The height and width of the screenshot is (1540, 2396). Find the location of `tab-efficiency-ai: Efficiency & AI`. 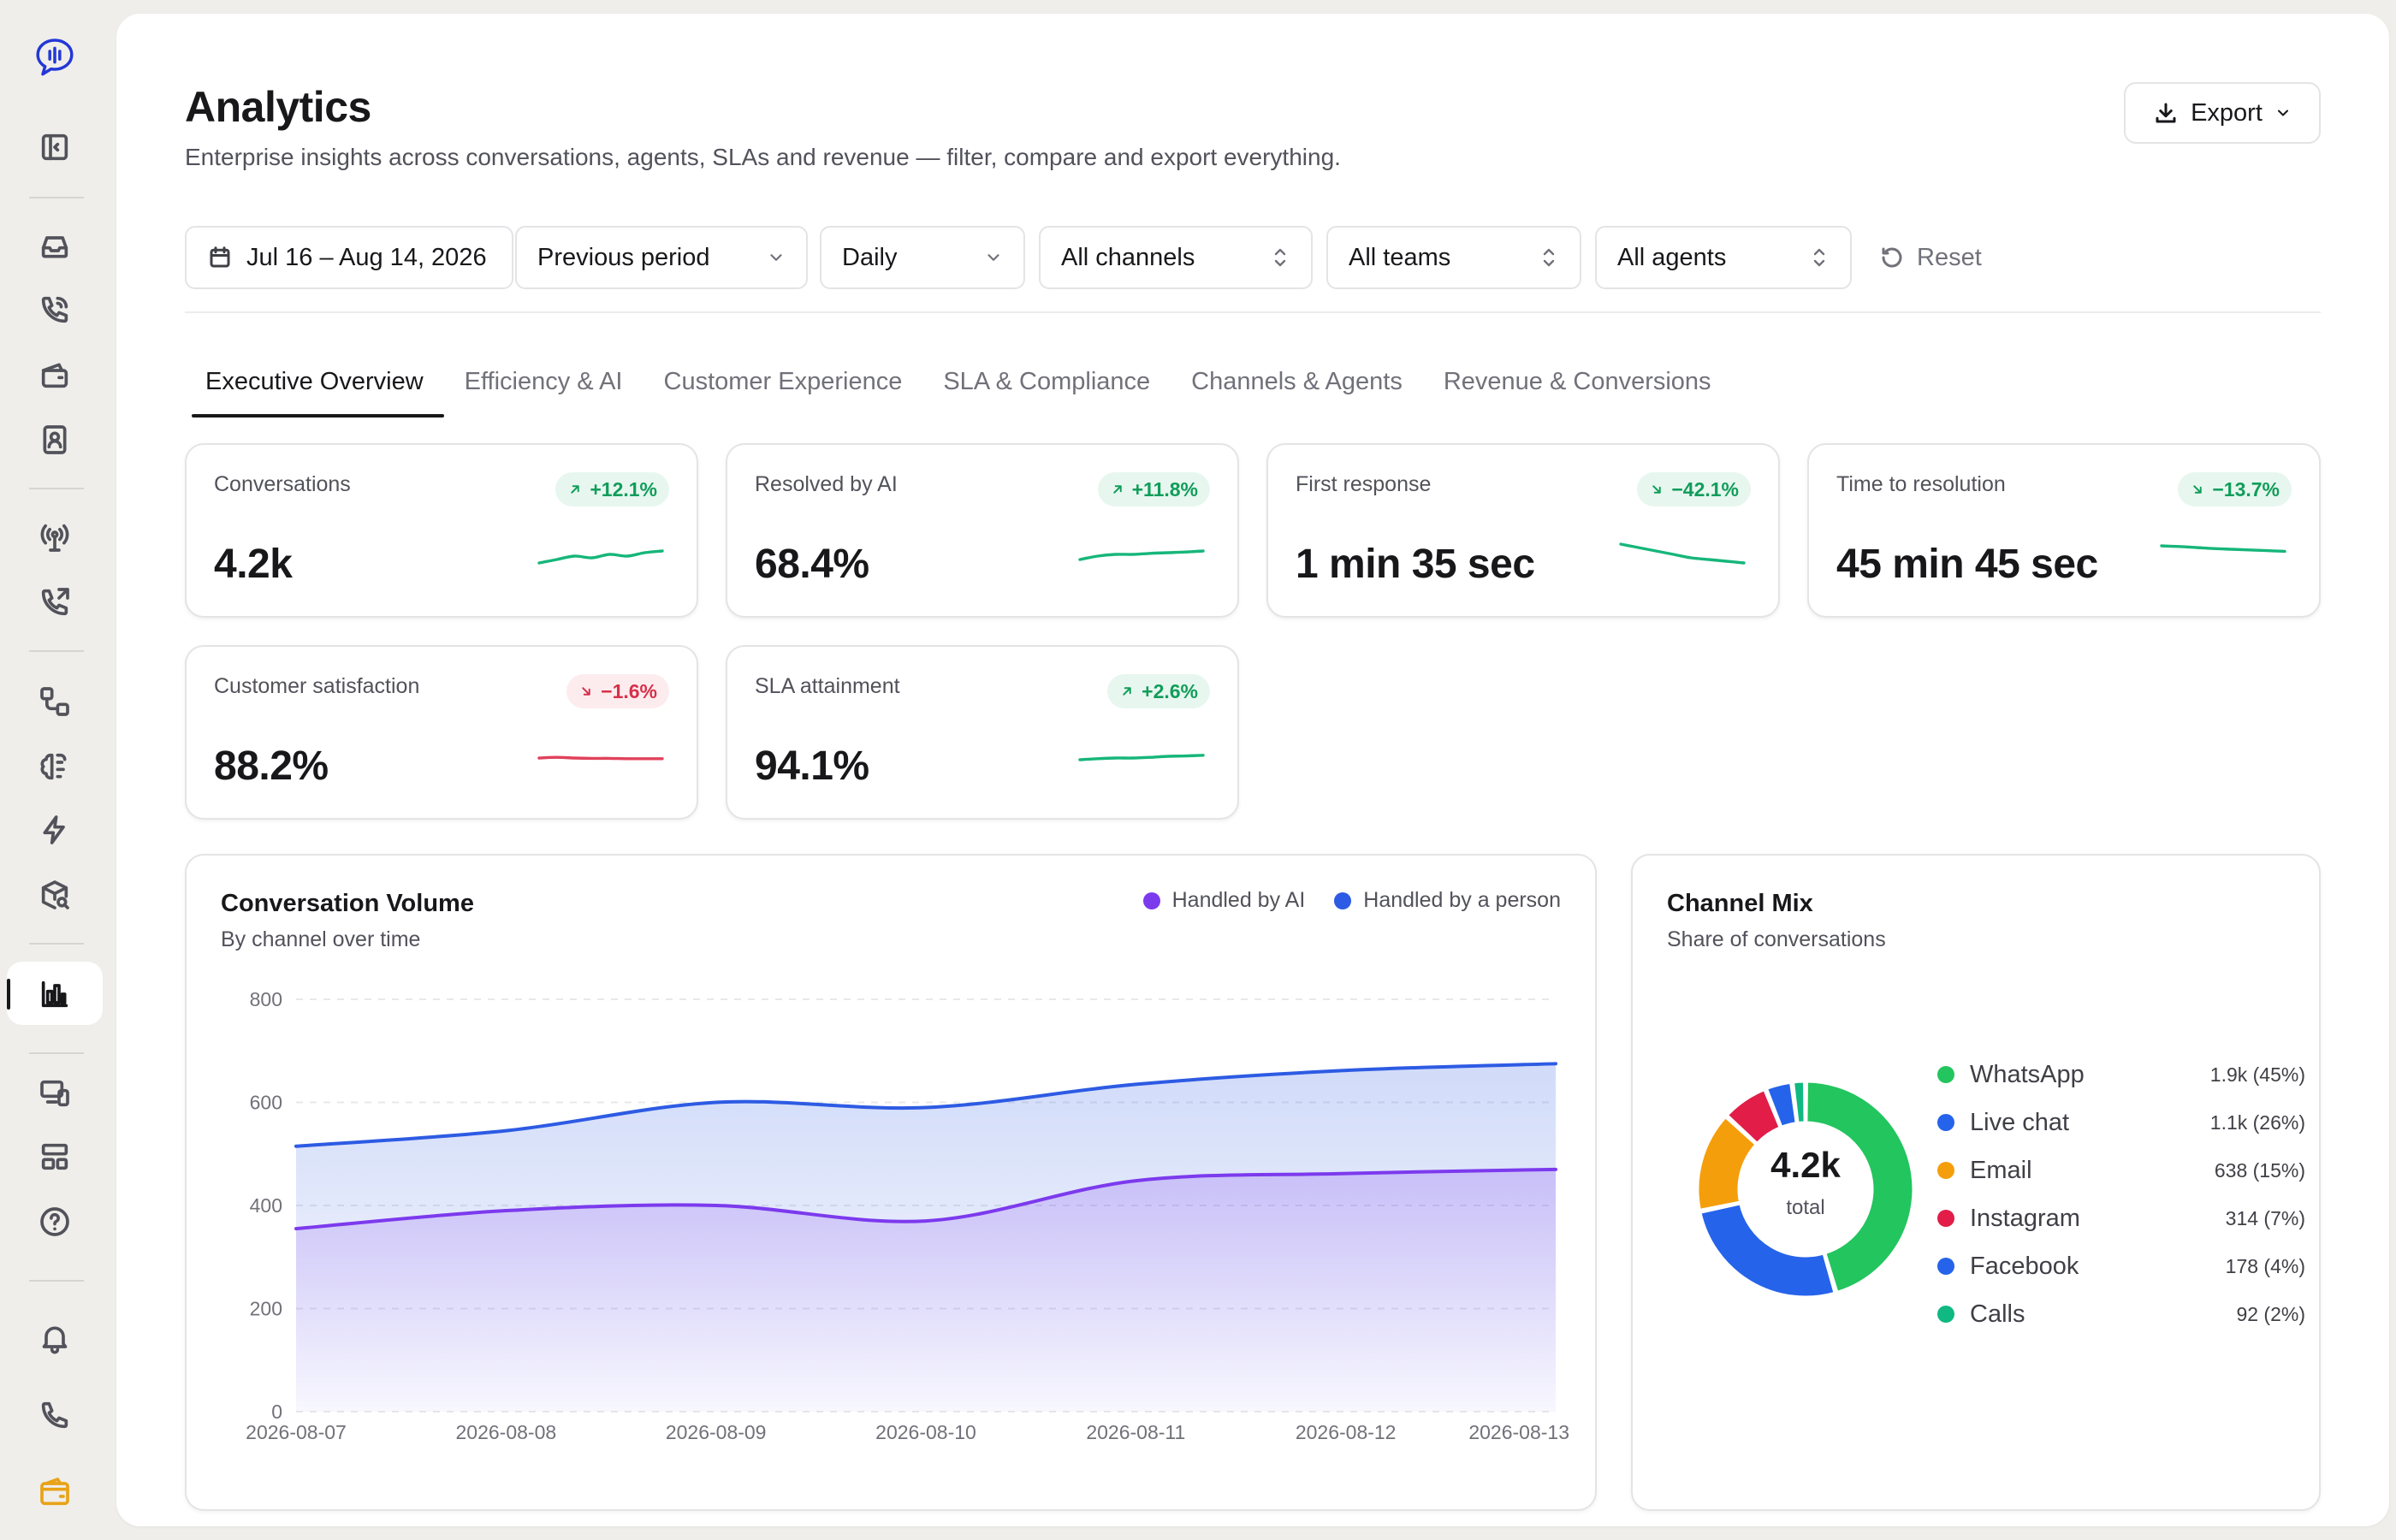

tab-efficiency-ai: Efficiency & AI is located at coordinates (543, 381).